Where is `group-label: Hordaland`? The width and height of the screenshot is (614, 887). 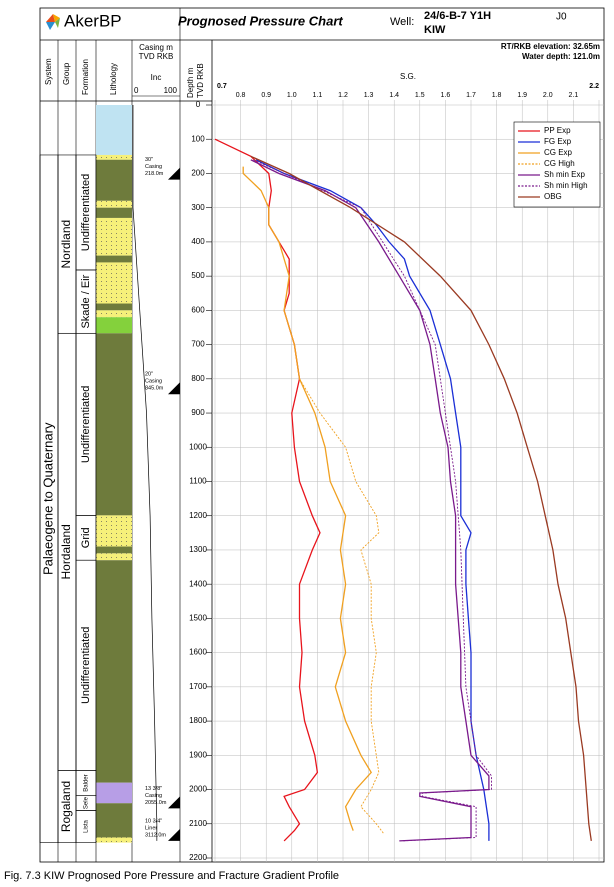
group-label: Hordaland is located at coordinates (66, 551).